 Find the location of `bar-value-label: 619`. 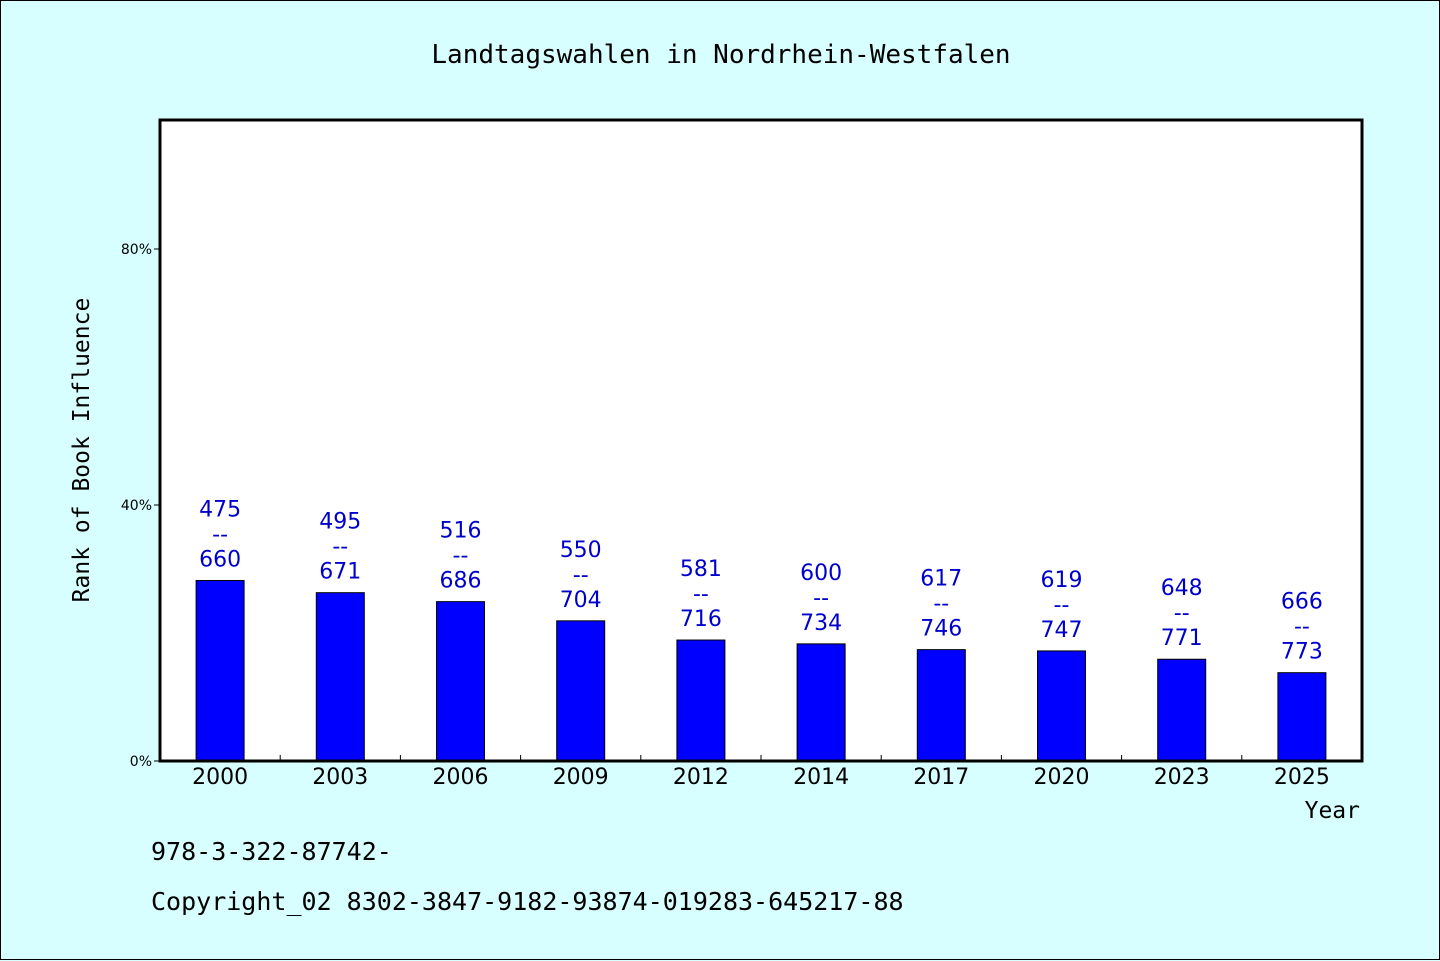

bar-value-label: 619 is located at coordinates (1062, 580).